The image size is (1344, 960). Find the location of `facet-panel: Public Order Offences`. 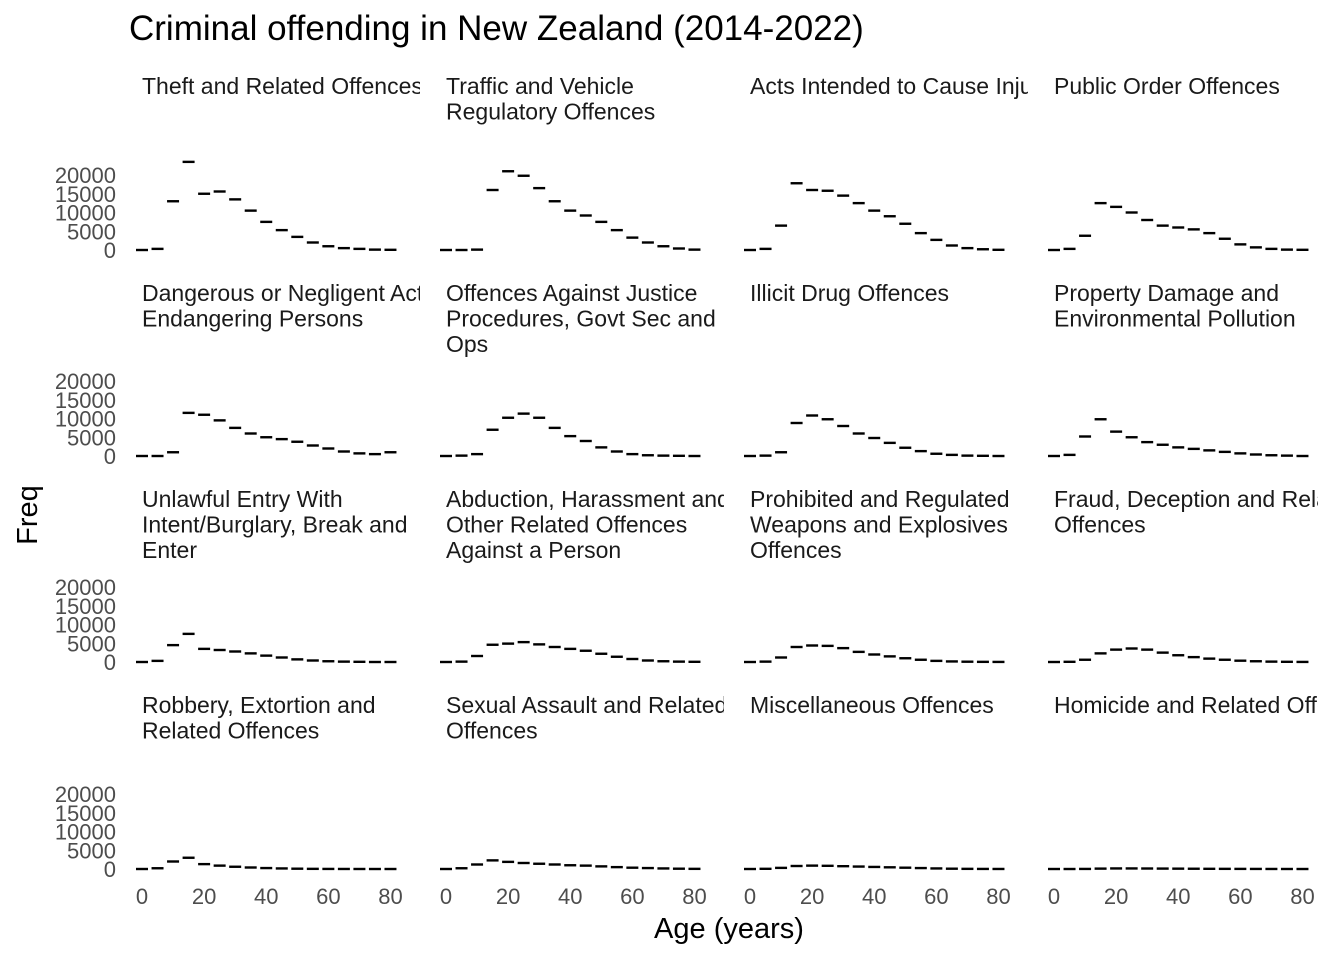

facet-panel: Public Order Offences is located at coordinates (1178, 162).